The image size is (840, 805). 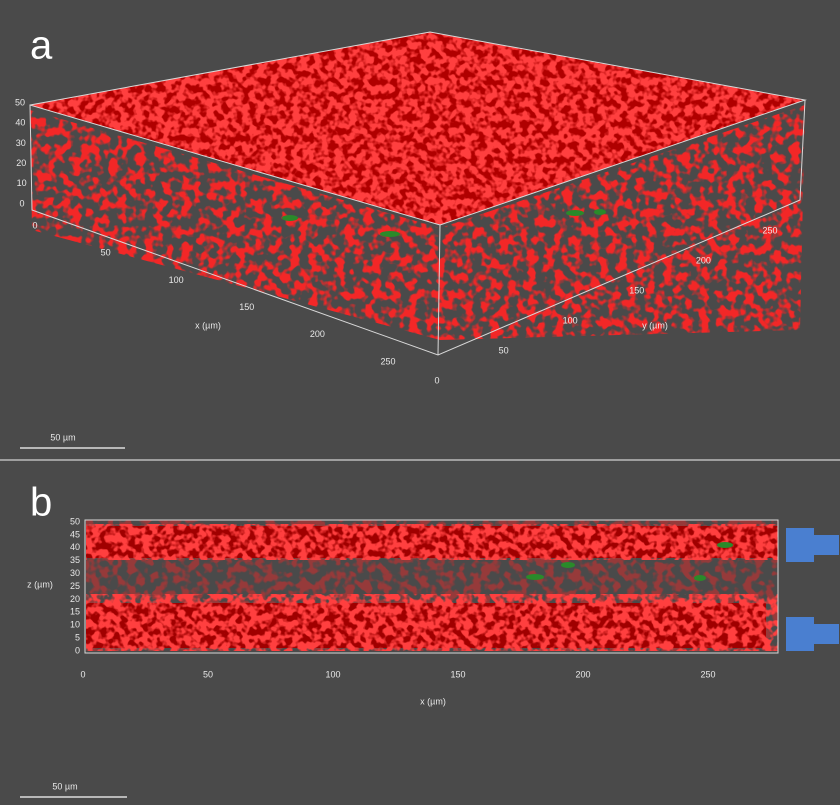 What do you see at coordinates (41, 46) in the screenshot?
I see `panel-label: a` at bounding box center [41, 46].